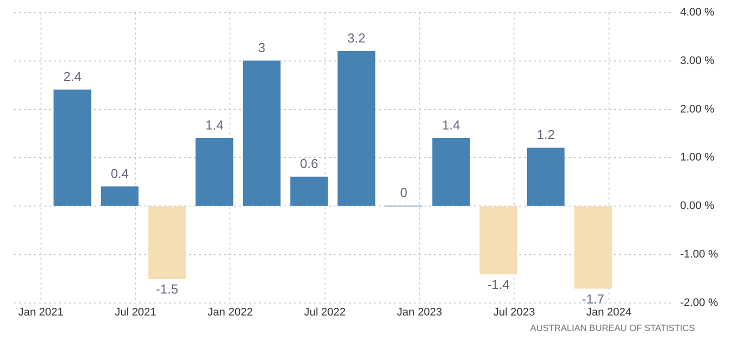  I want to click on data-label: 0.4, so click(119, 173).